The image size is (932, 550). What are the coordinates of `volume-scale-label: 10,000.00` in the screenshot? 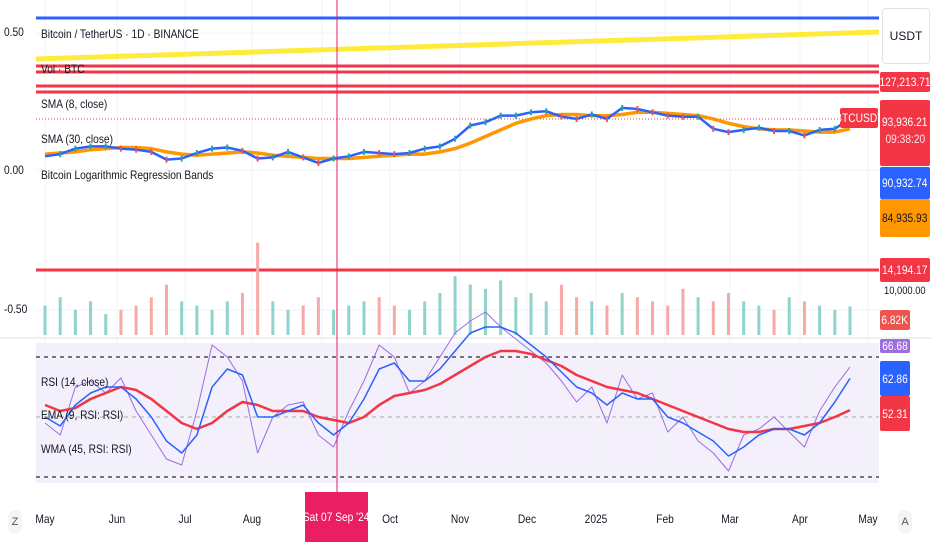 It's located at (905, 291).